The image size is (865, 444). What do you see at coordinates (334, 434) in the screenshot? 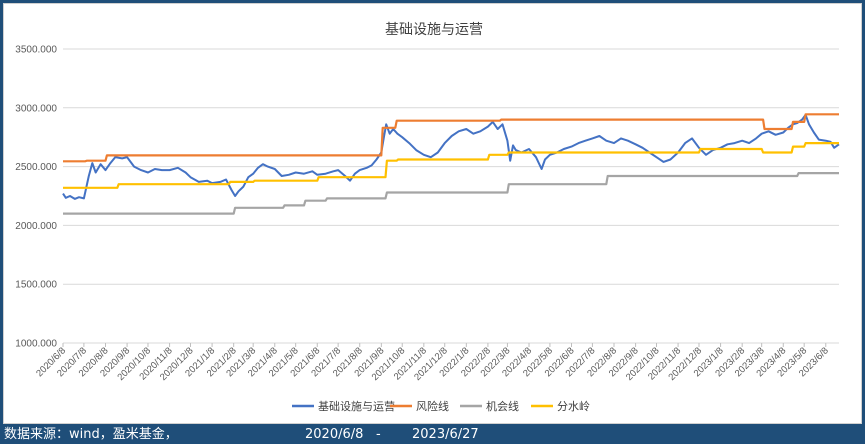
I see `start-date: 2020/6/8` at bounding box center [334, 434].